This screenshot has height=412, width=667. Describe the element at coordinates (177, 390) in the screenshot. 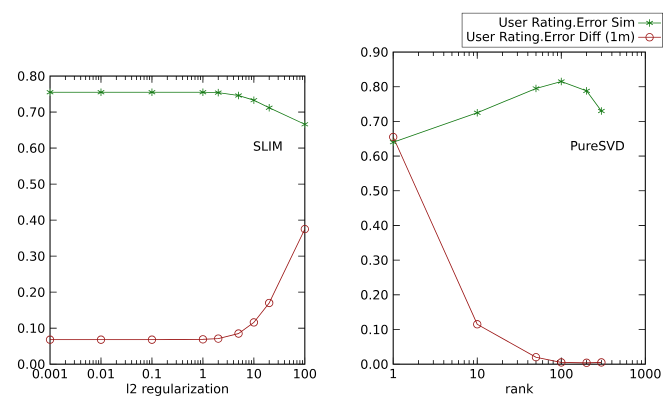

I see `x-axis-title: l2 regularization` at that location.